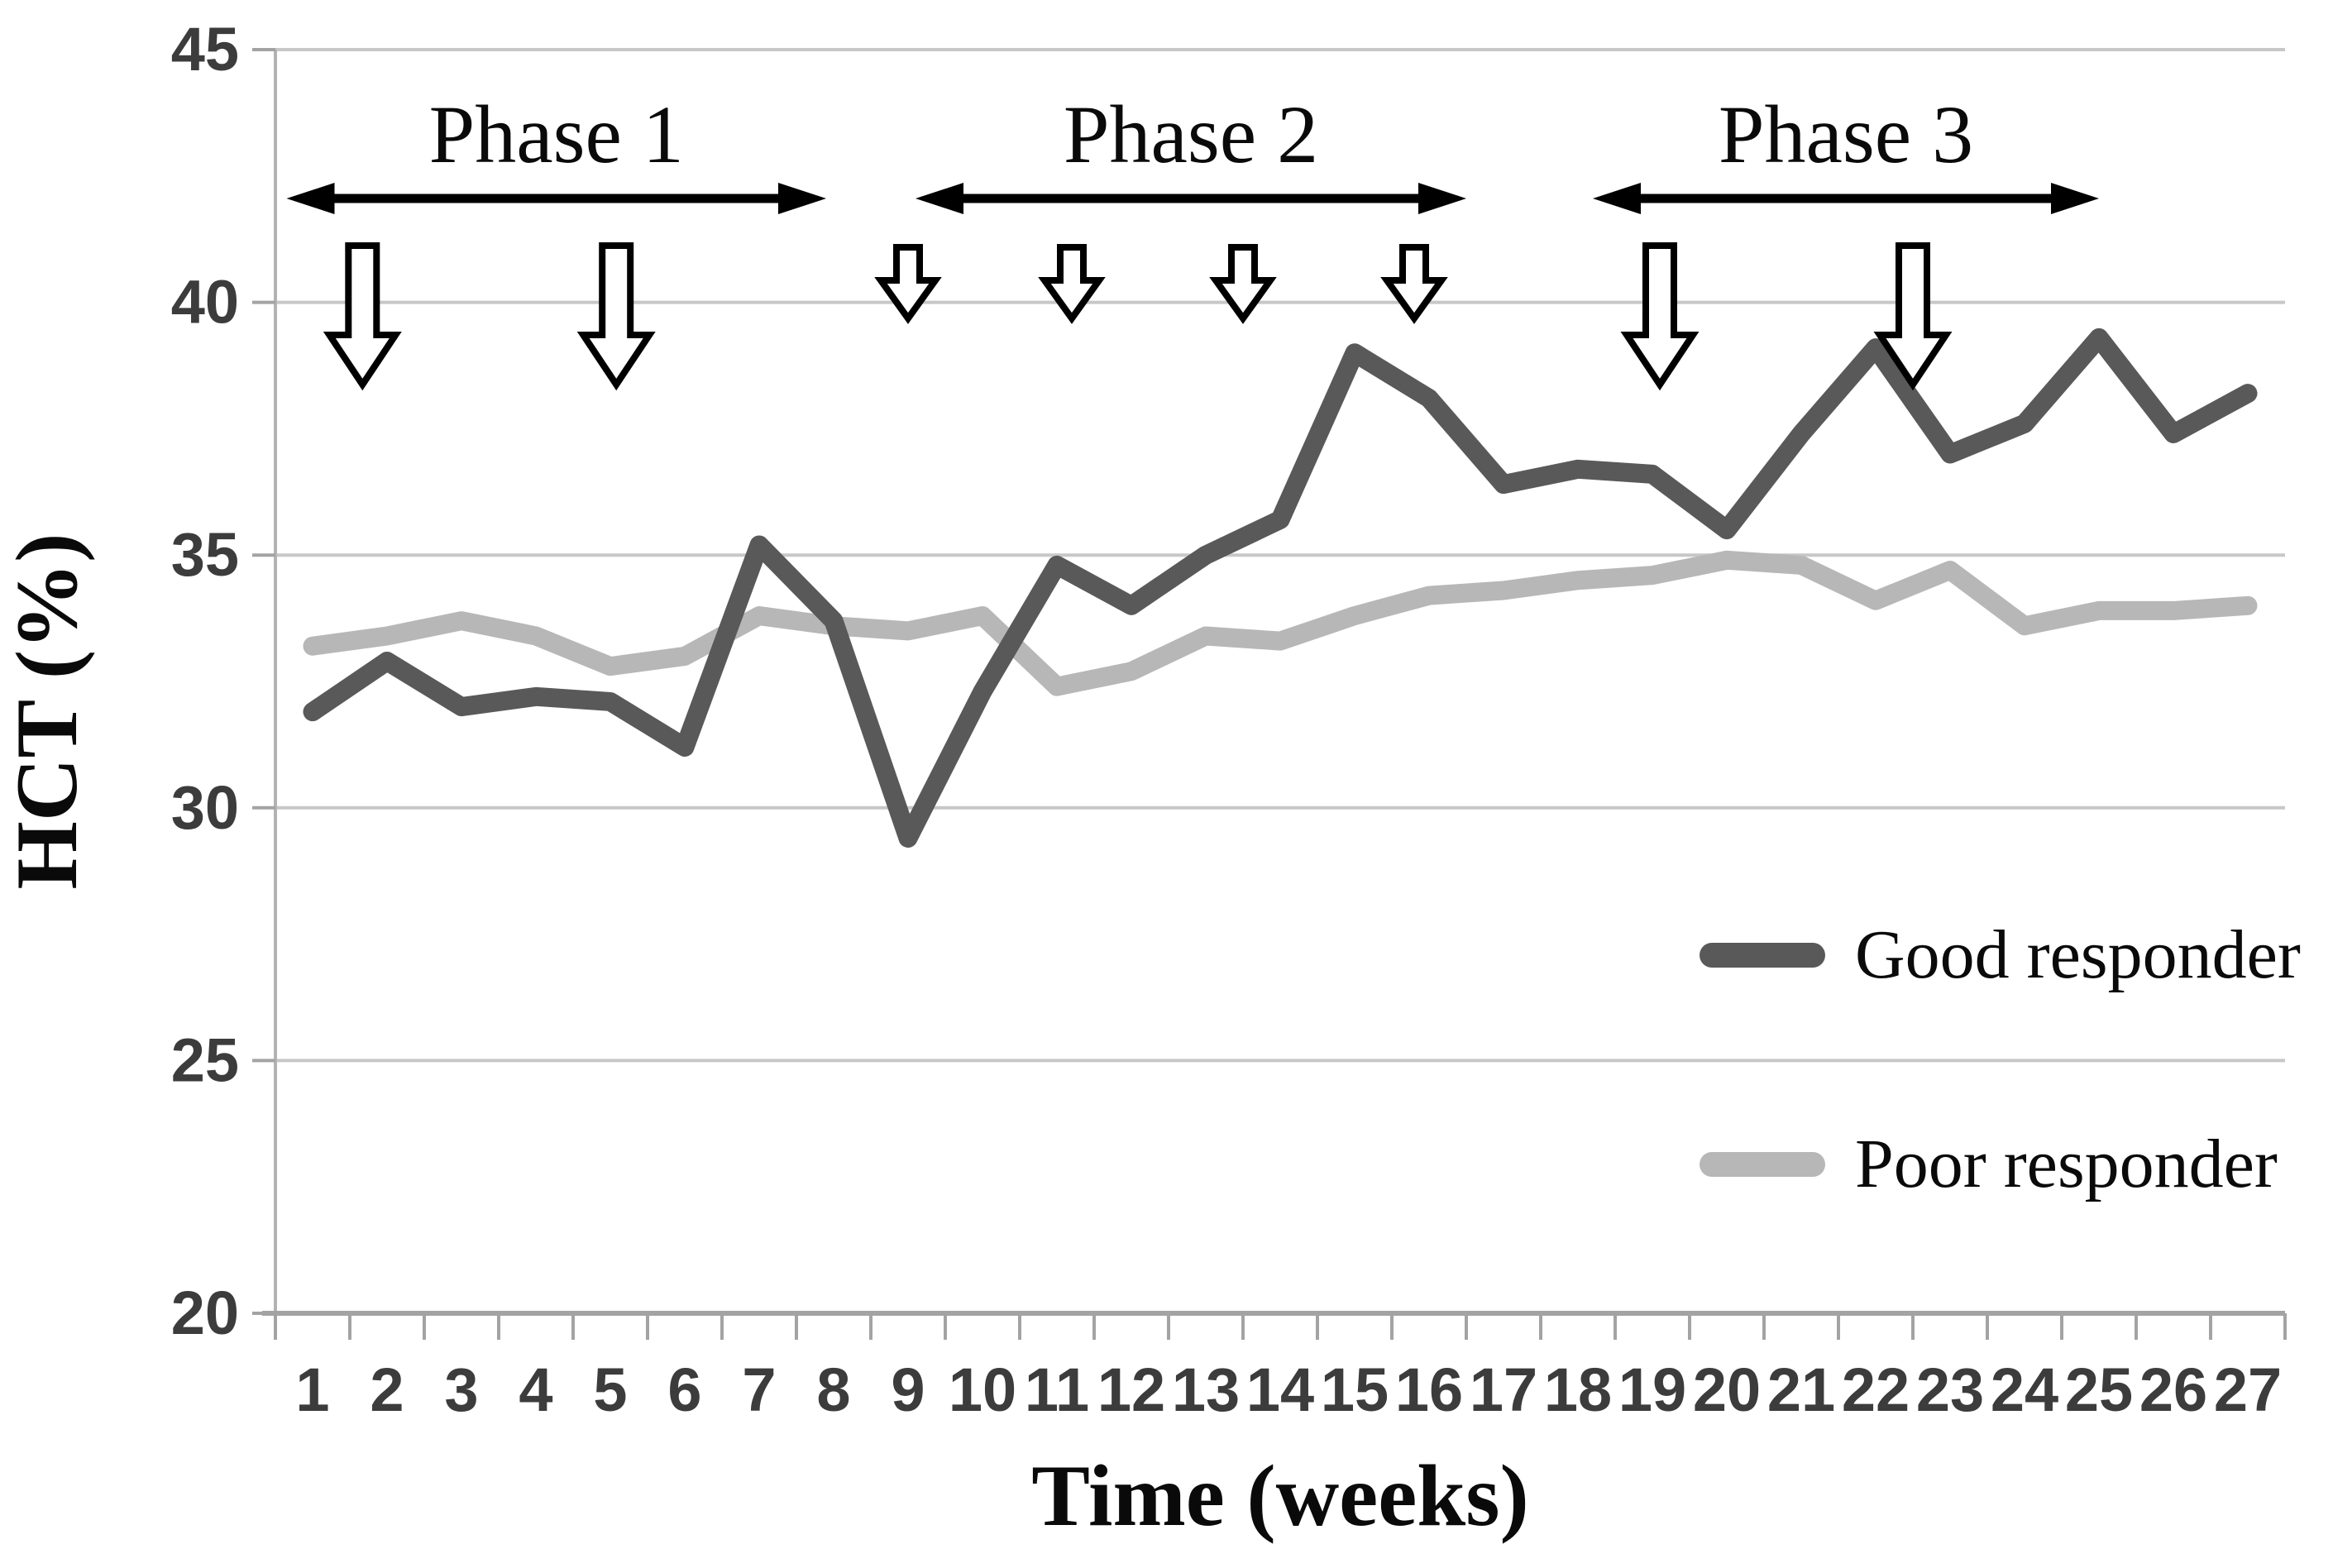 The width and height of the screenshot is (2333, 1568). I want to click on x-tick-label-18: 18, so click(1578, 1389).